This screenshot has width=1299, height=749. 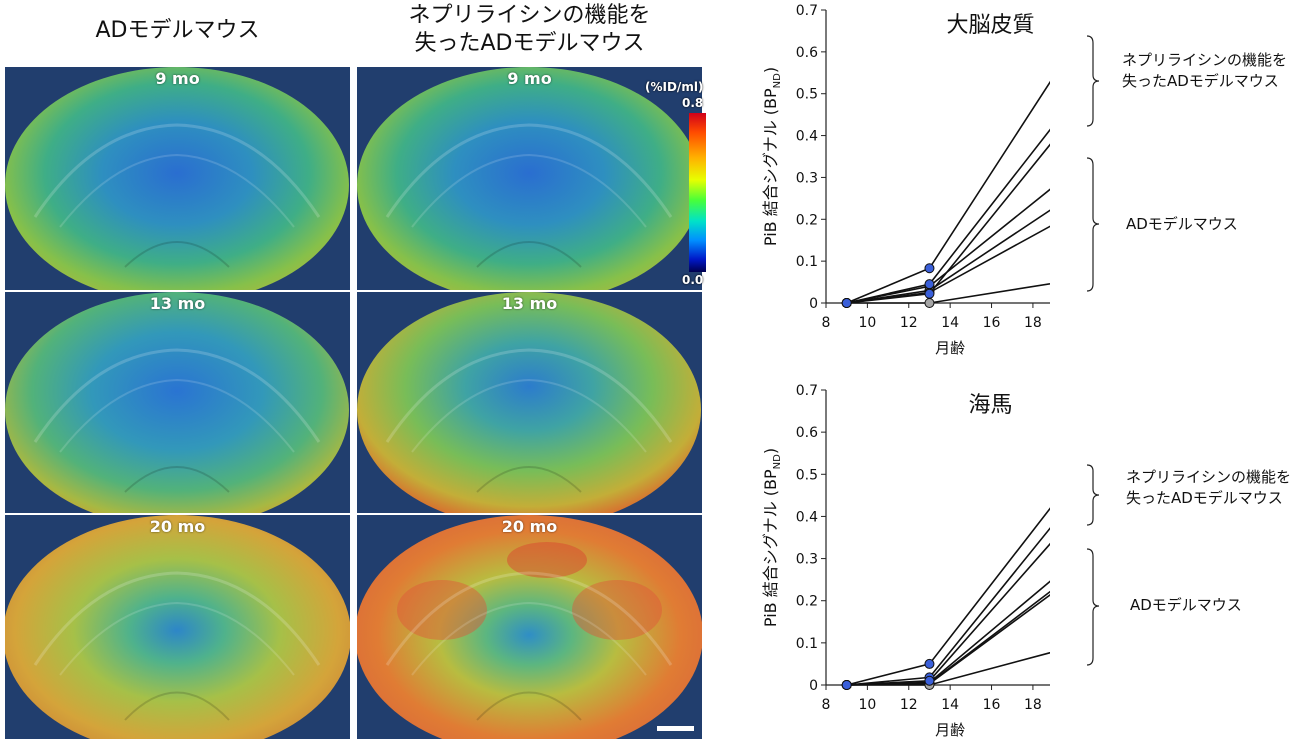 What do you see at coordinates (529, 15) in the screenshot?
I see `column-title-line1: ネプリライシンの機能を` at bounding box center [529, 15].